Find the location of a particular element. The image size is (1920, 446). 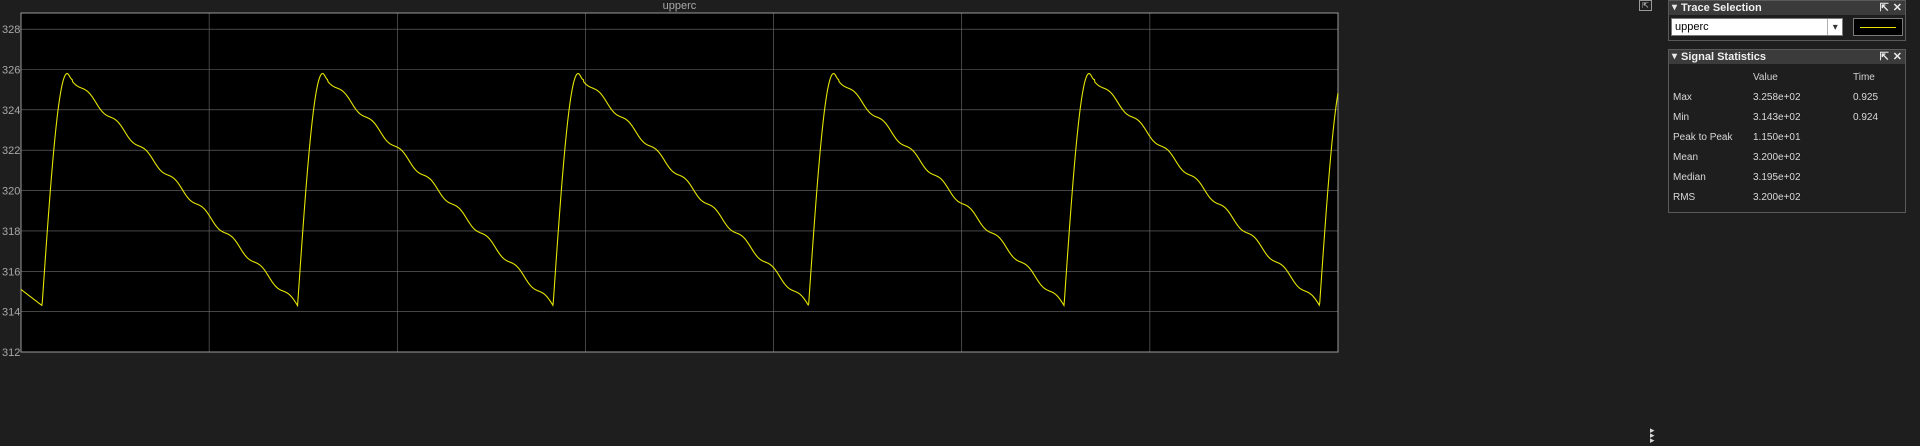

y-tick-label: 328 is located at coordinates (11, 30).